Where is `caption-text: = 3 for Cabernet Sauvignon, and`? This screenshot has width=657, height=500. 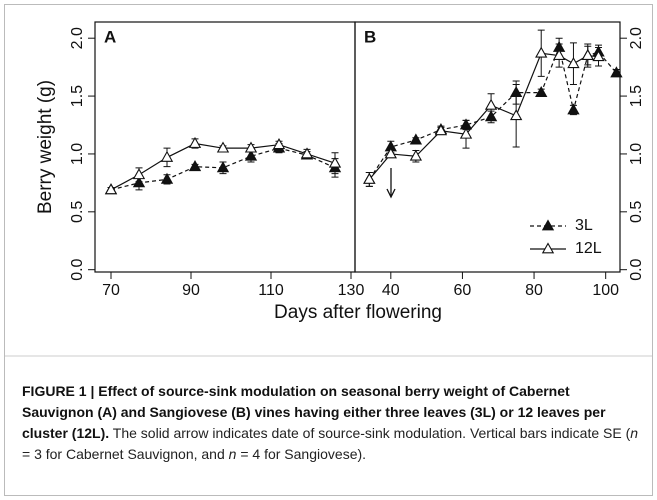 caption-text: = 3 for Cabernet Sauvignon, and is located at coordinates (125, 454).